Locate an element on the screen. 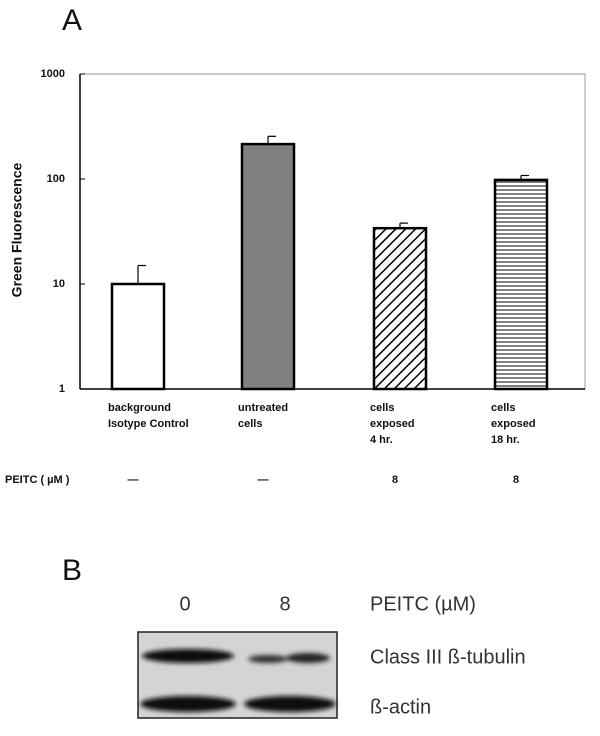  x-tick-label: untreated is located at coordinates (263, 408).